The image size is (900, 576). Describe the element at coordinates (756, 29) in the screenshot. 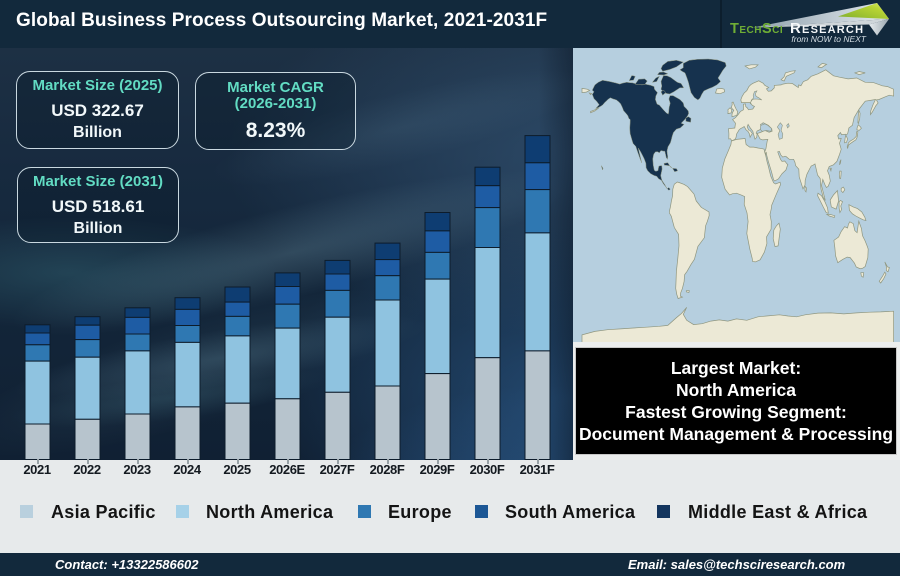

I see `svg-text: TechSci` at that location.